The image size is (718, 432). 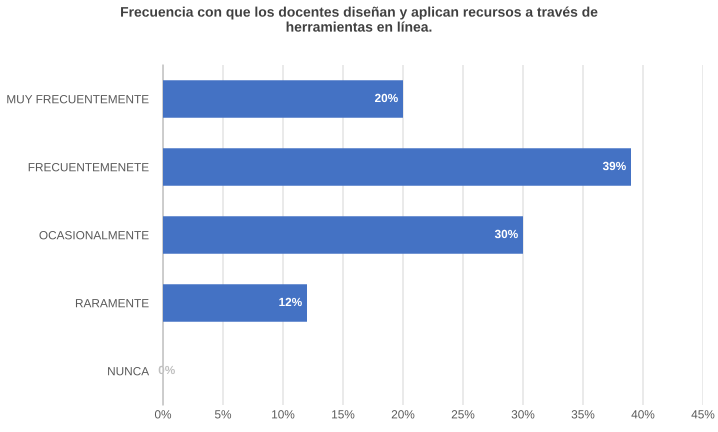 What do you see at coordinates (359, 19) in the screenshot?
I see `chart-title: Frecuencia con que los docentes diseñan y aplican recursos a través de herramientas en línea.` at bounding box center [359, 19].